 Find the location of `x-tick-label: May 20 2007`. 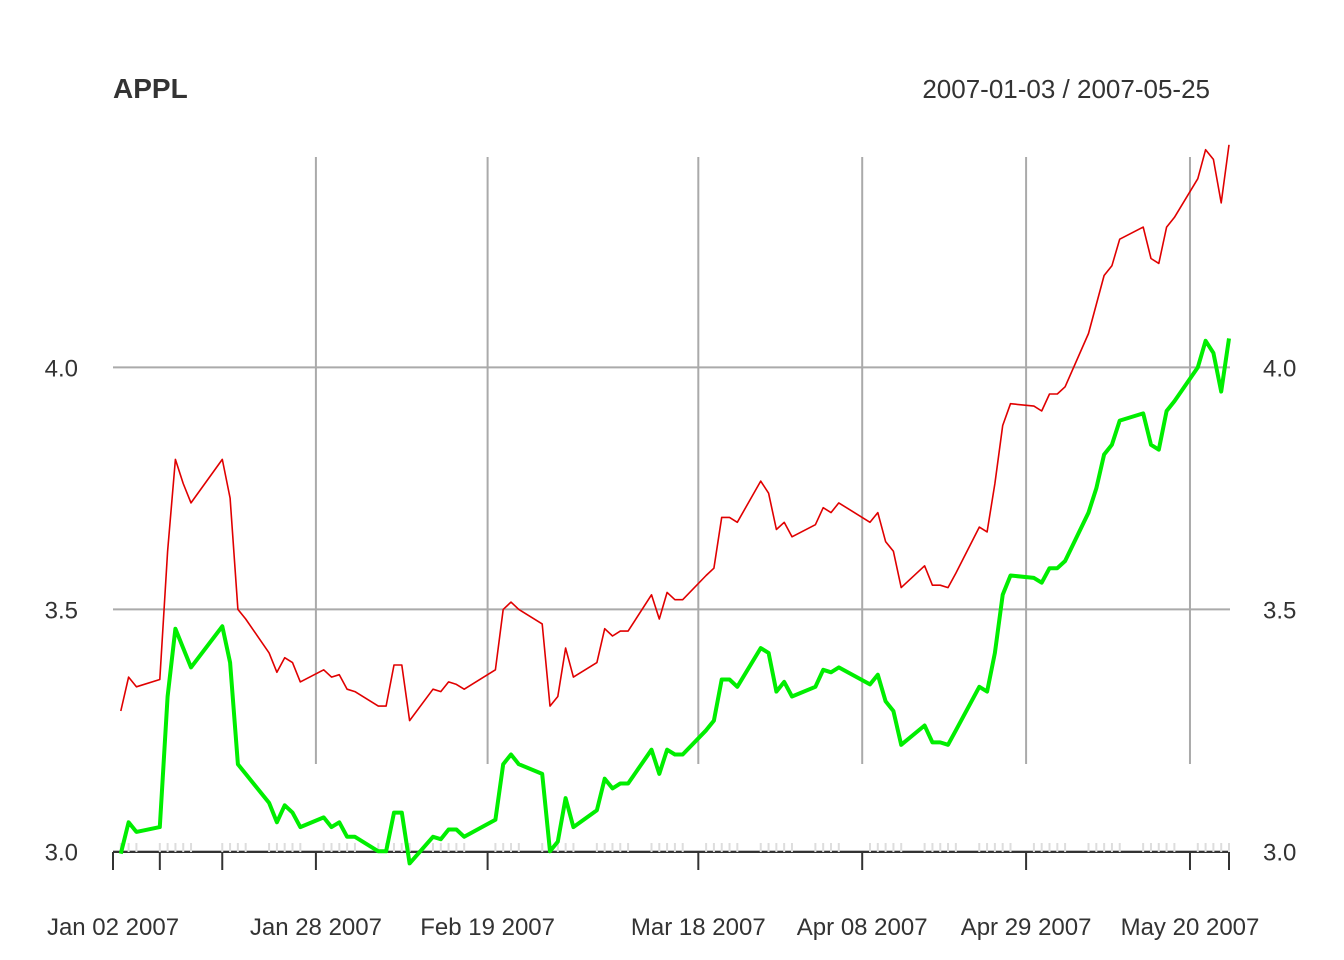

x-tick-label: May 20 2007 is located at coordinates (1190, 927).